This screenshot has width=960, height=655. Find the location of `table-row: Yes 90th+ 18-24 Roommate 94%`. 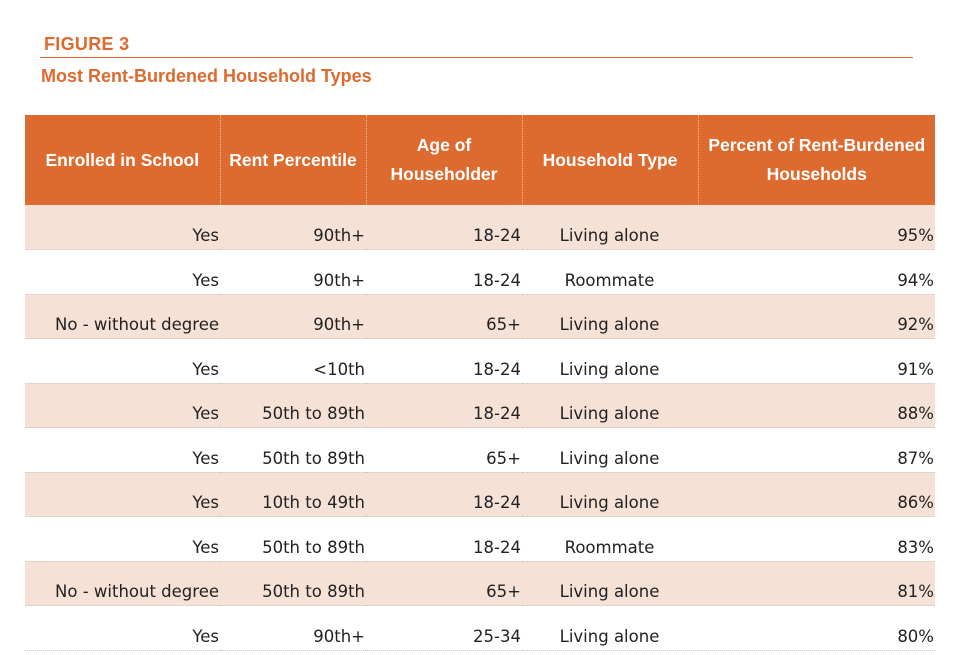

table-row: Yes 90th+ 18-24 Roommate 94% is located at coordinates (480, 272).